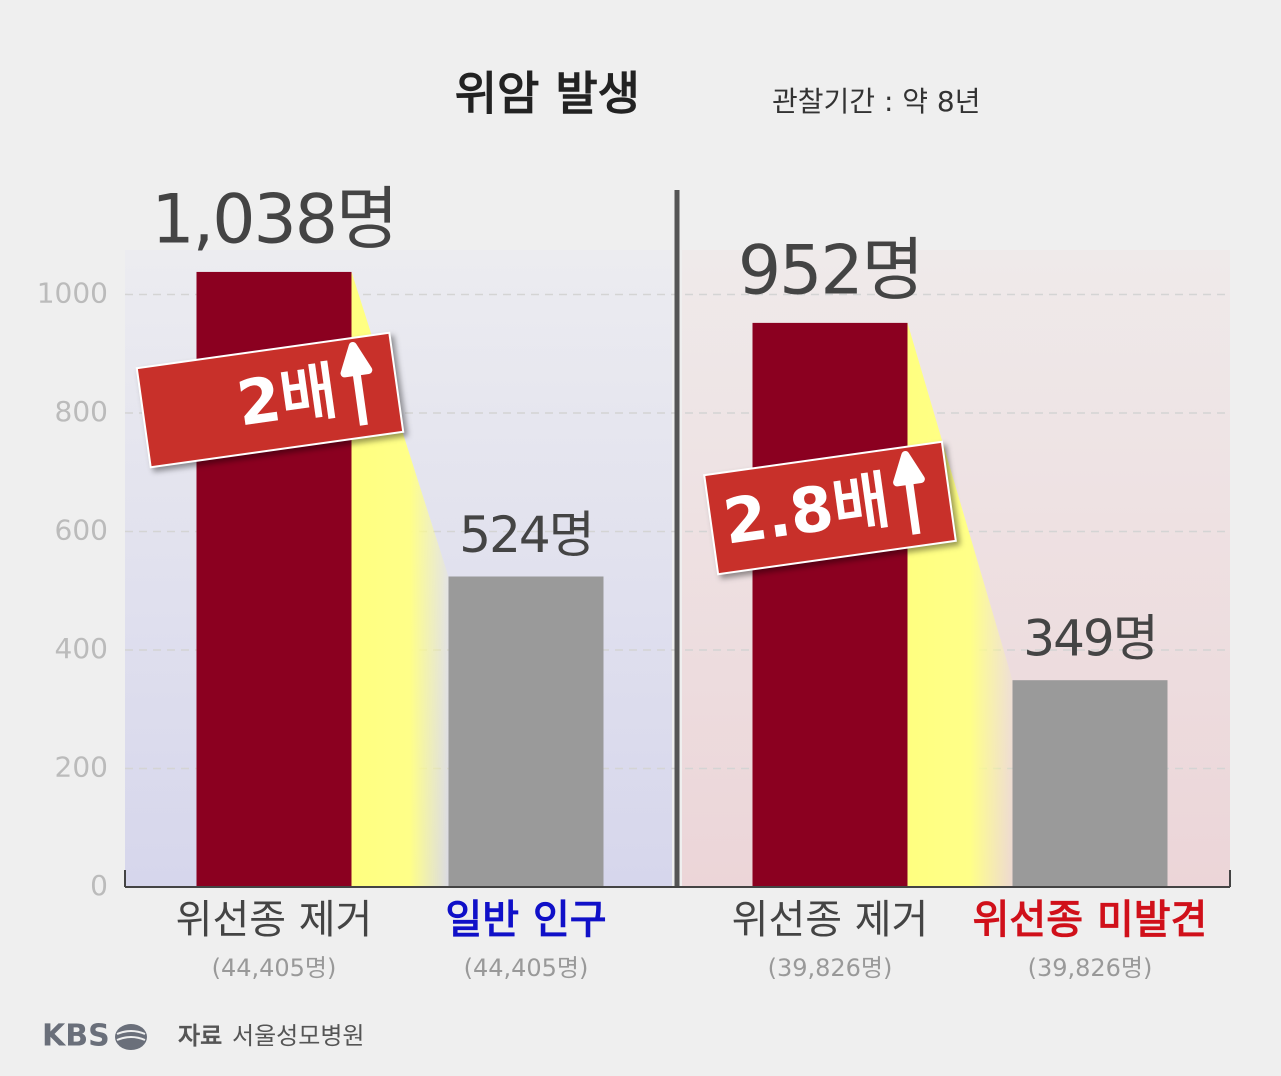 The height and width of the screenshot is (1076, 1281). Describe the element at coordinates (298, 1036) in the screenshot. I see `source: 서울성모병원` at that location.